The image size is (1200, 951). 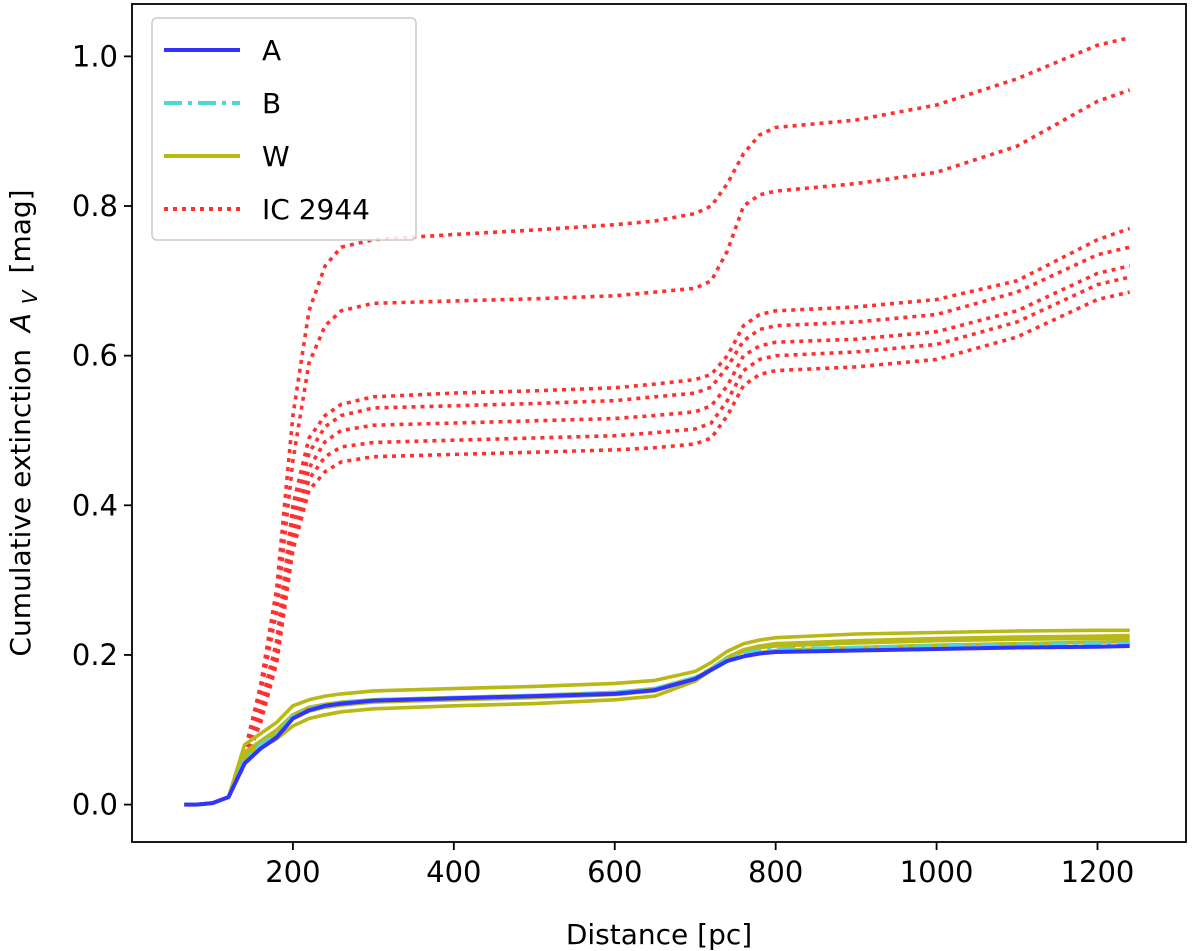 What do you see at coordinates (20, 323) in the screenshot?
I see `y-axis-title-symbol: A` at bounding box center [20, 323].